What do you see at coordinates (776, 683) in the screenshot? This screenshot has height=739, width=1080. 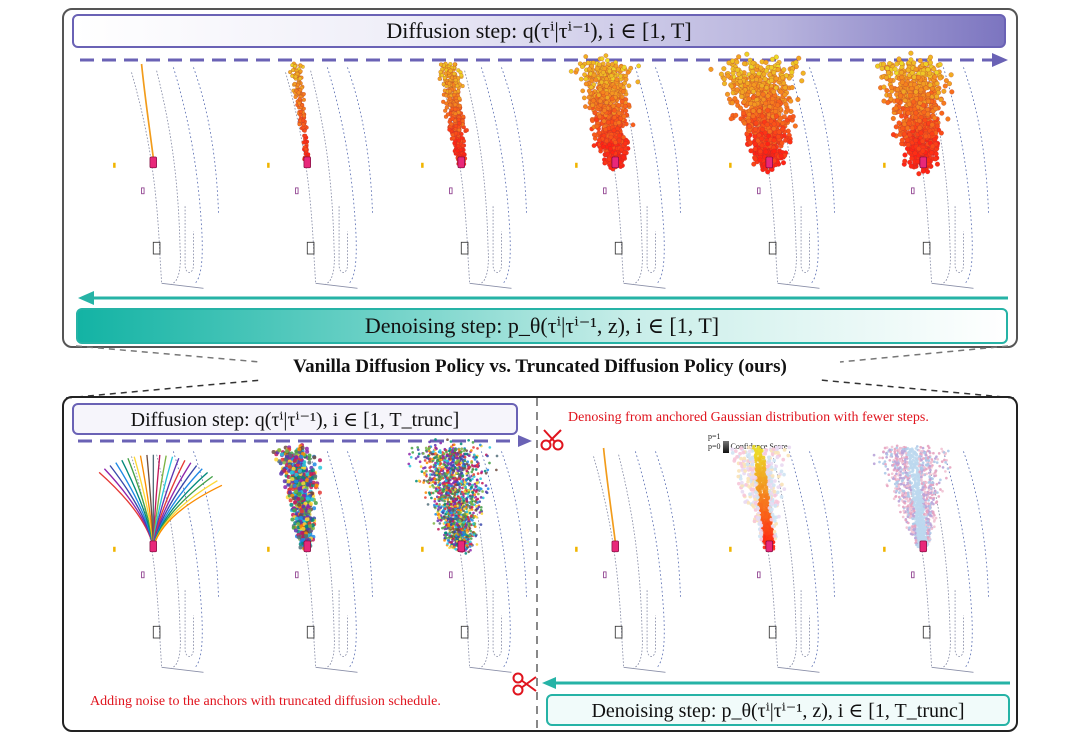 I see `bottom-denoising-arrow` at bounding box center [776, 683].